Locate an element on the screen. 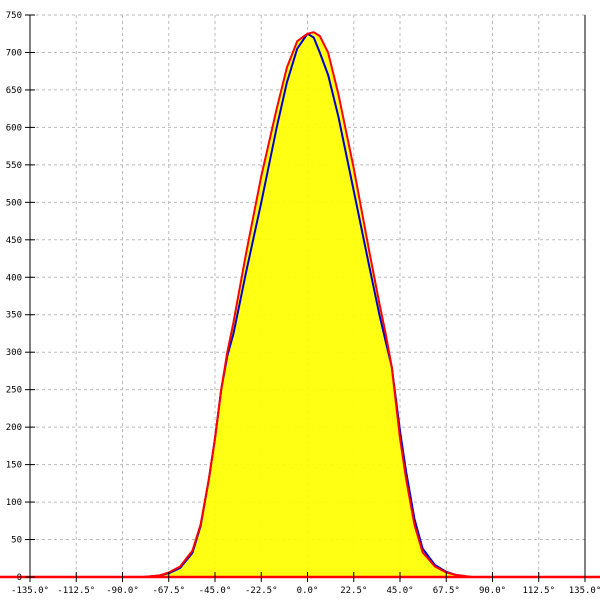  y-tick-label: 350 is located at coordinates (14, 316).